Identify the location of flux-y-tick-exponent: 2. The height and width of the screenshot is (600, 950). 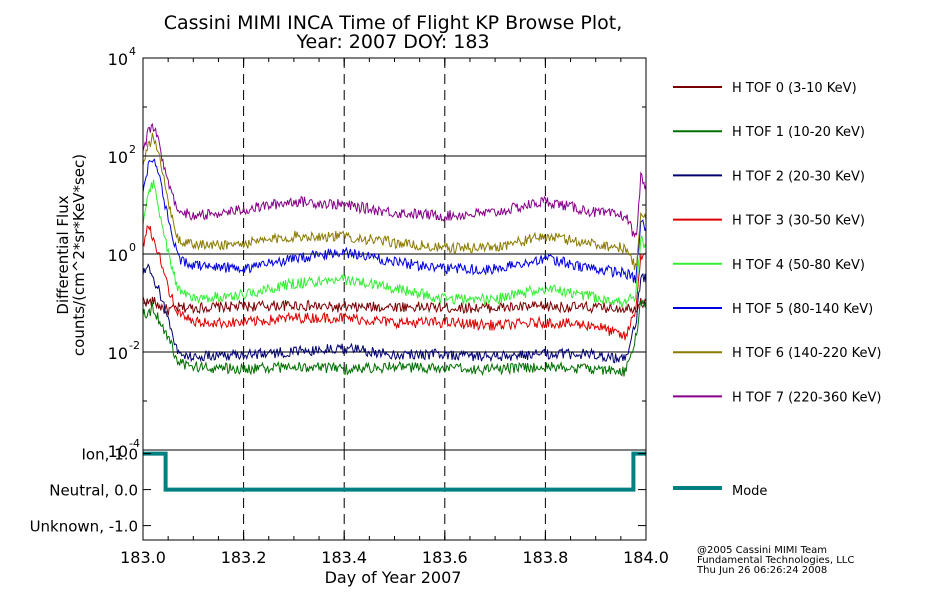
(132, 149).